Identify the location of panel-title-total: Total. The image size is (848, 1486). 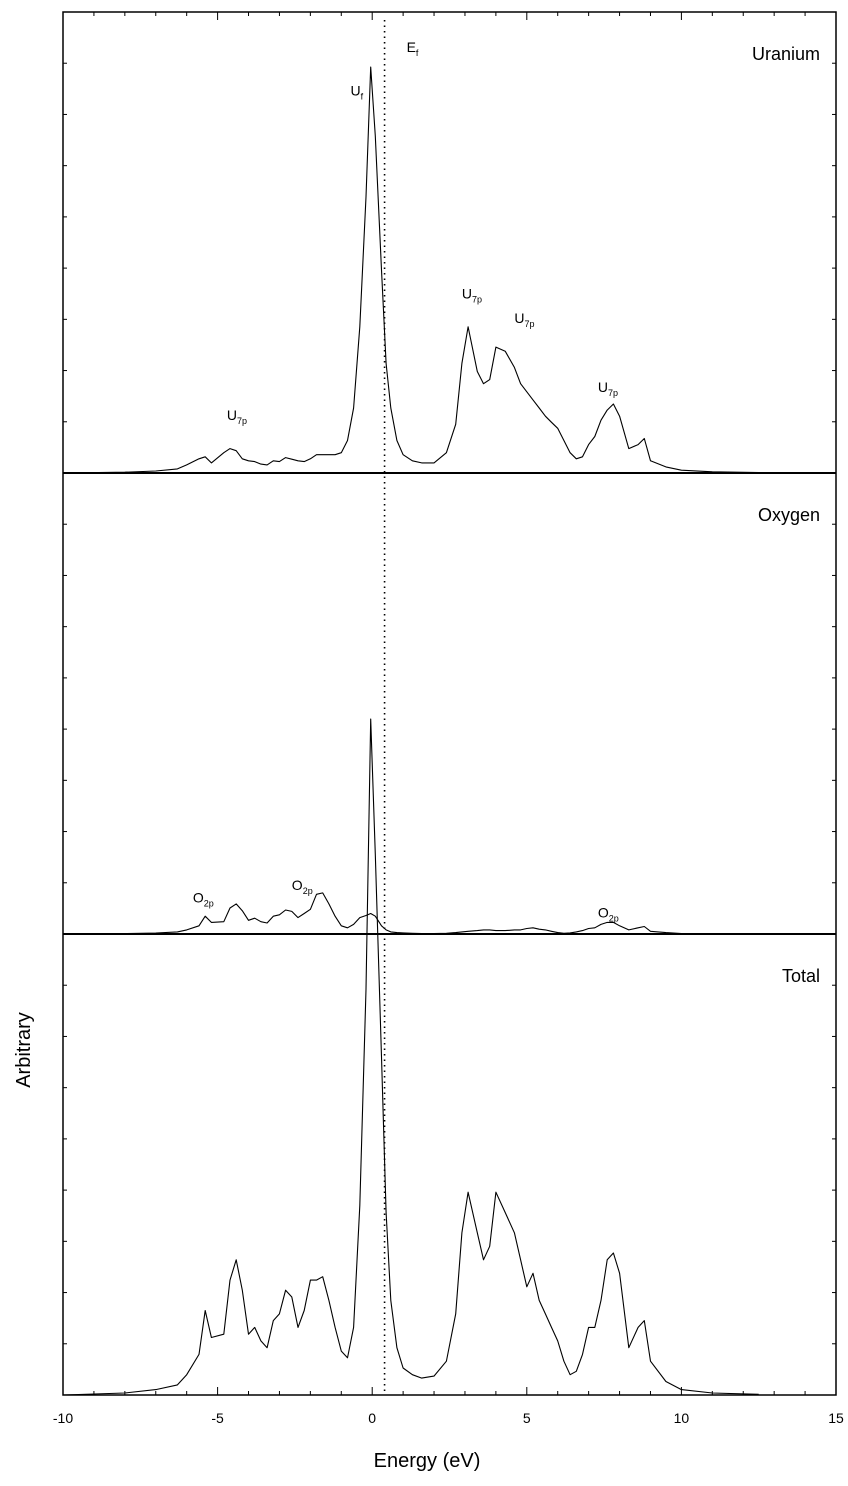
(801, 976).